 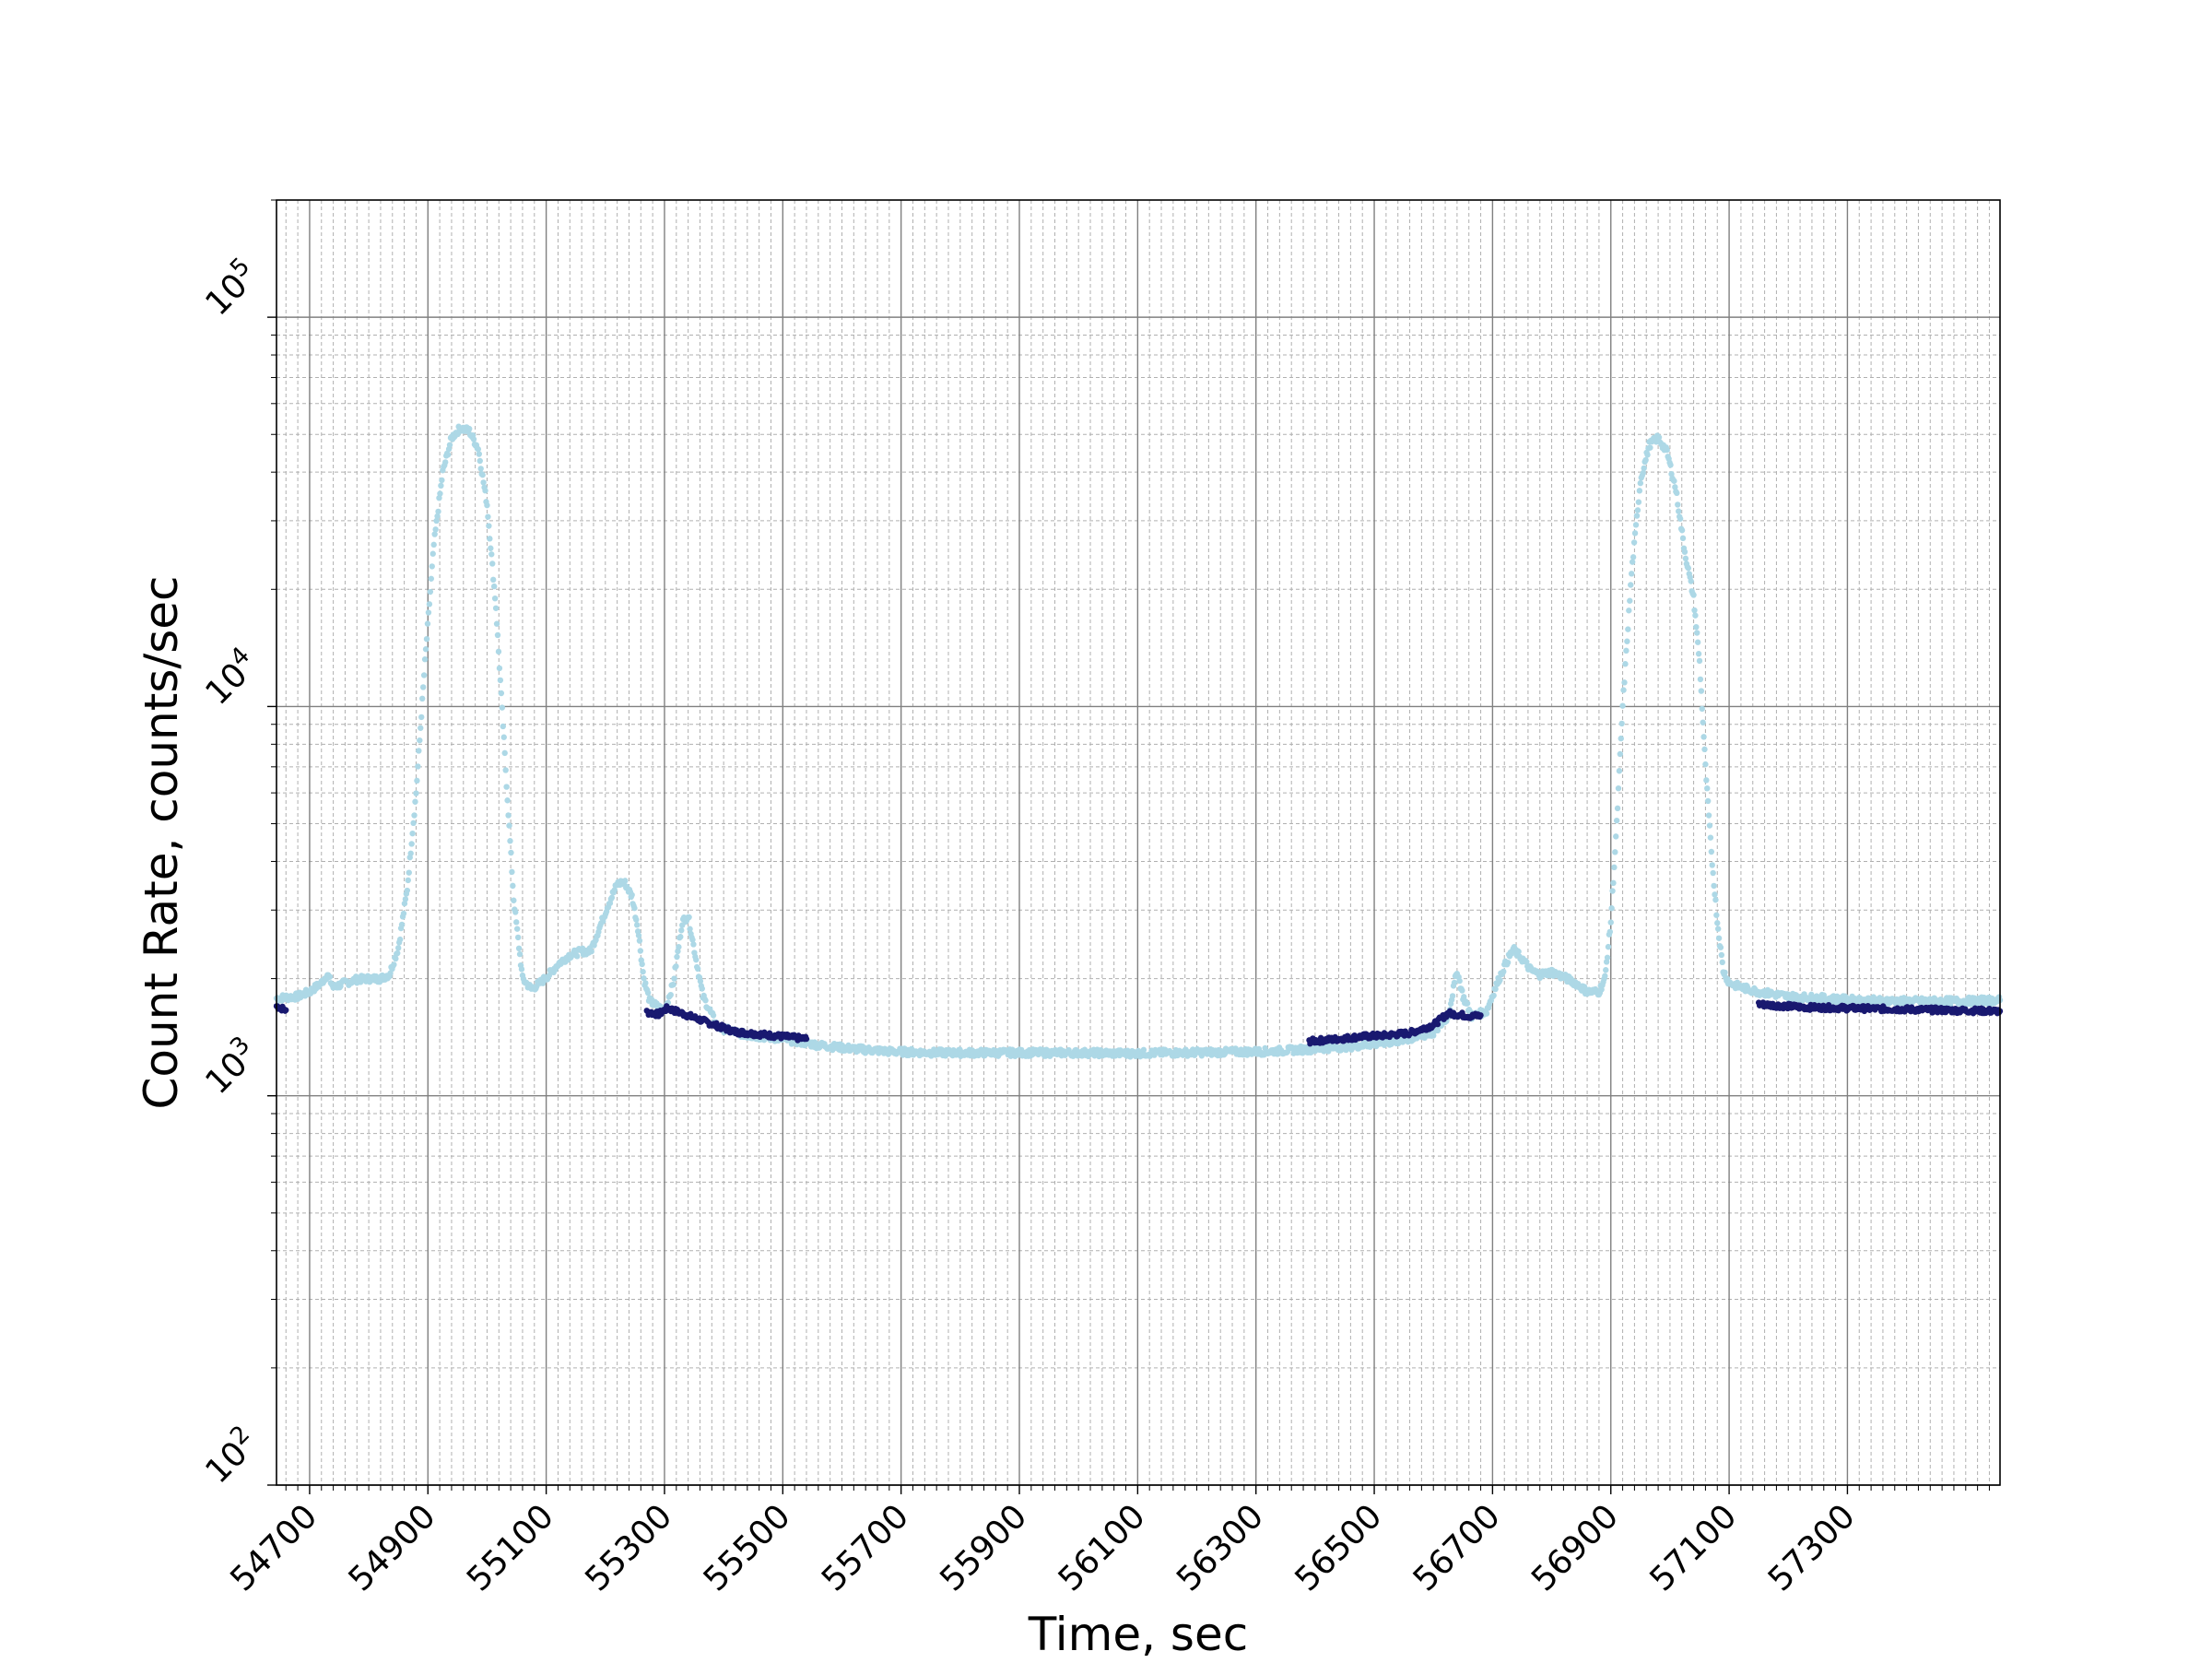 I want to click on x-tick-label: 57100, so click(x=1693, y=1547).